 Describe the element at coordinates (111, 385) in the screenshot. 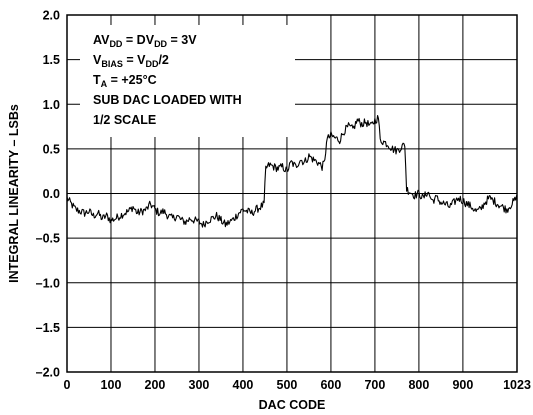

I see `x-tick-label: 100` at that location.